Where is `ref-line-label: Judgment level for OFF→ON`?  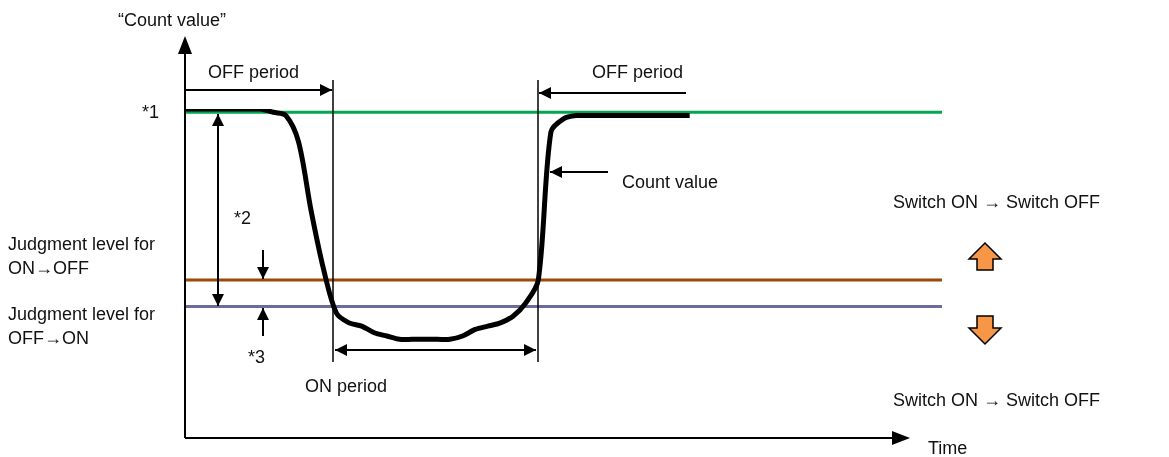
ref-line-label: Judgment level for OFF→ON is located at coordinates (82, 327).